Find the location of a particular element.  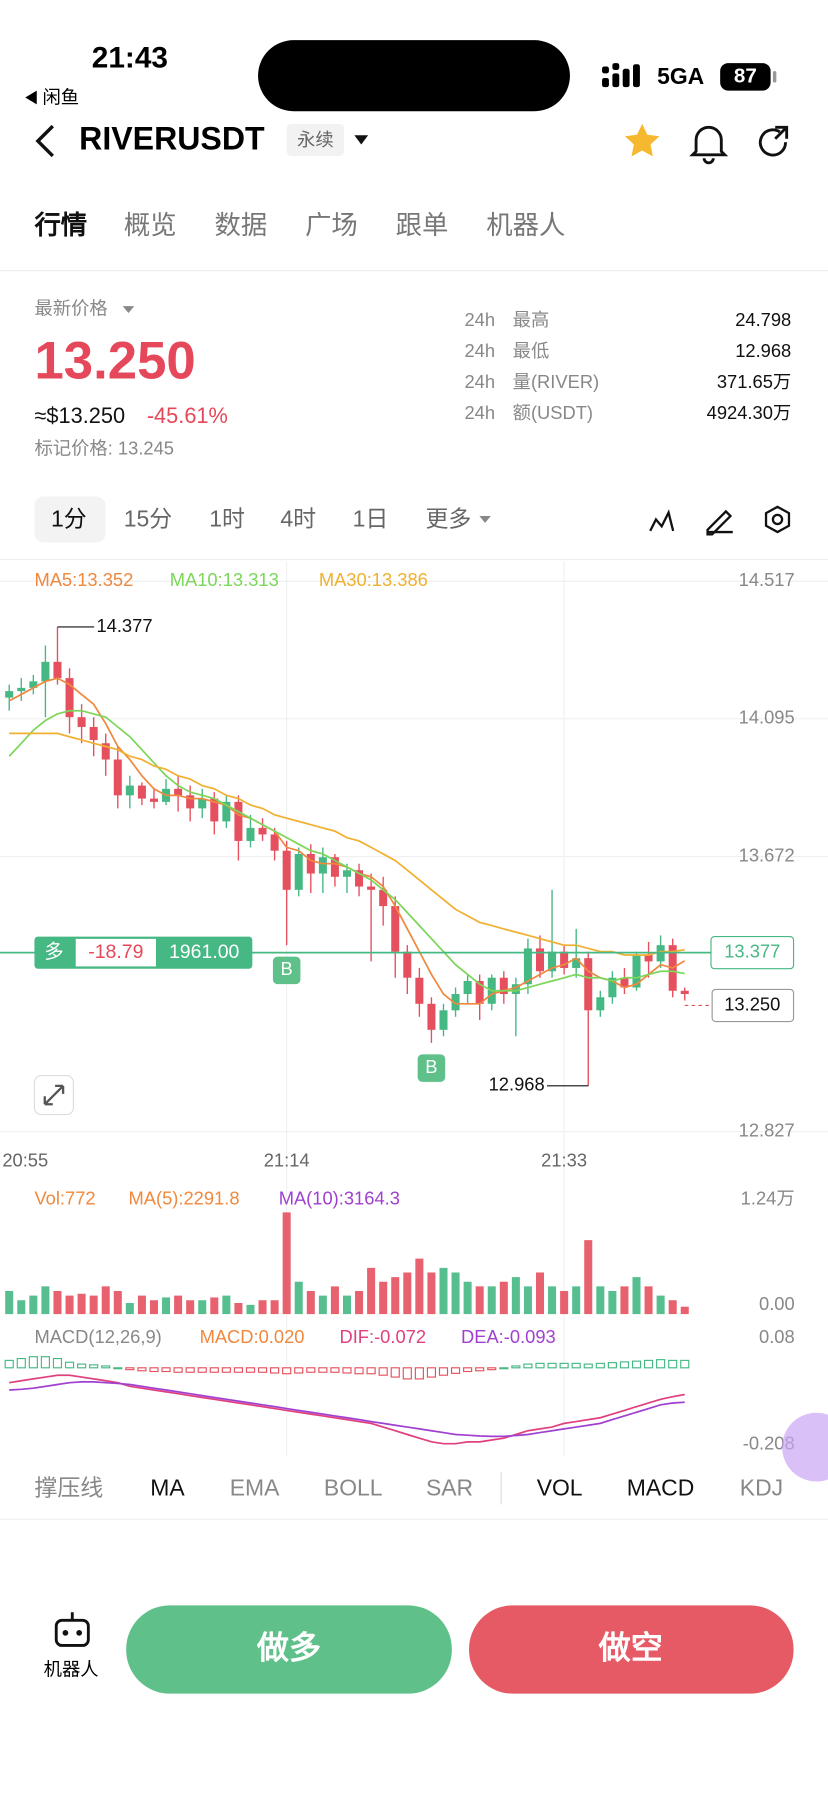

favorite-star is located at coordinates (642, 140).